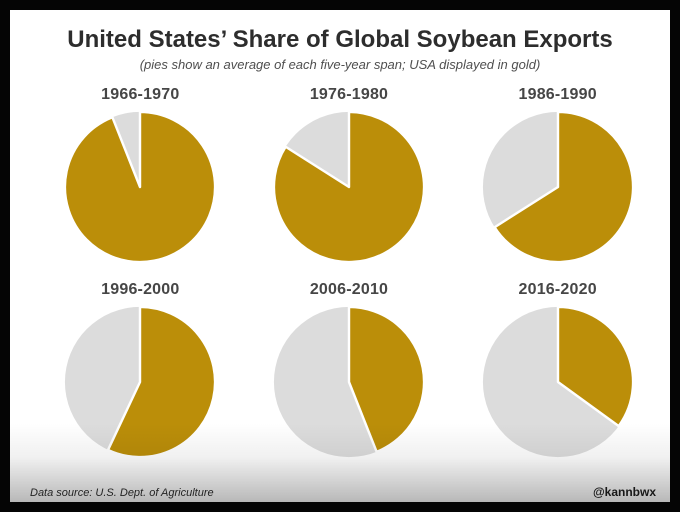 The height and width of the screenshot is (512, 680). What do you see at coordinates (624, 492) in the screenshot?
I see `author-credit: @kannbwx` at bounding box center [624, 492].